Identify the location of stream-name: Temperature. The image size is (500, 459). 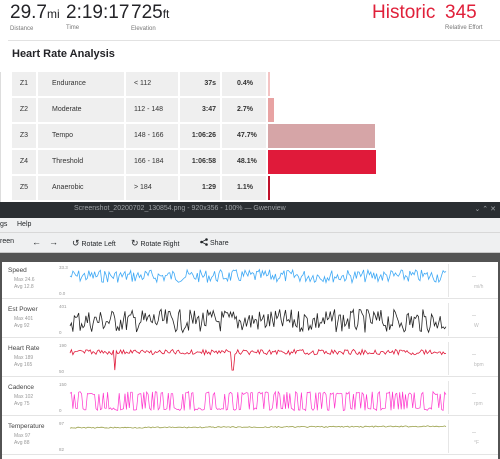
(26, 426).